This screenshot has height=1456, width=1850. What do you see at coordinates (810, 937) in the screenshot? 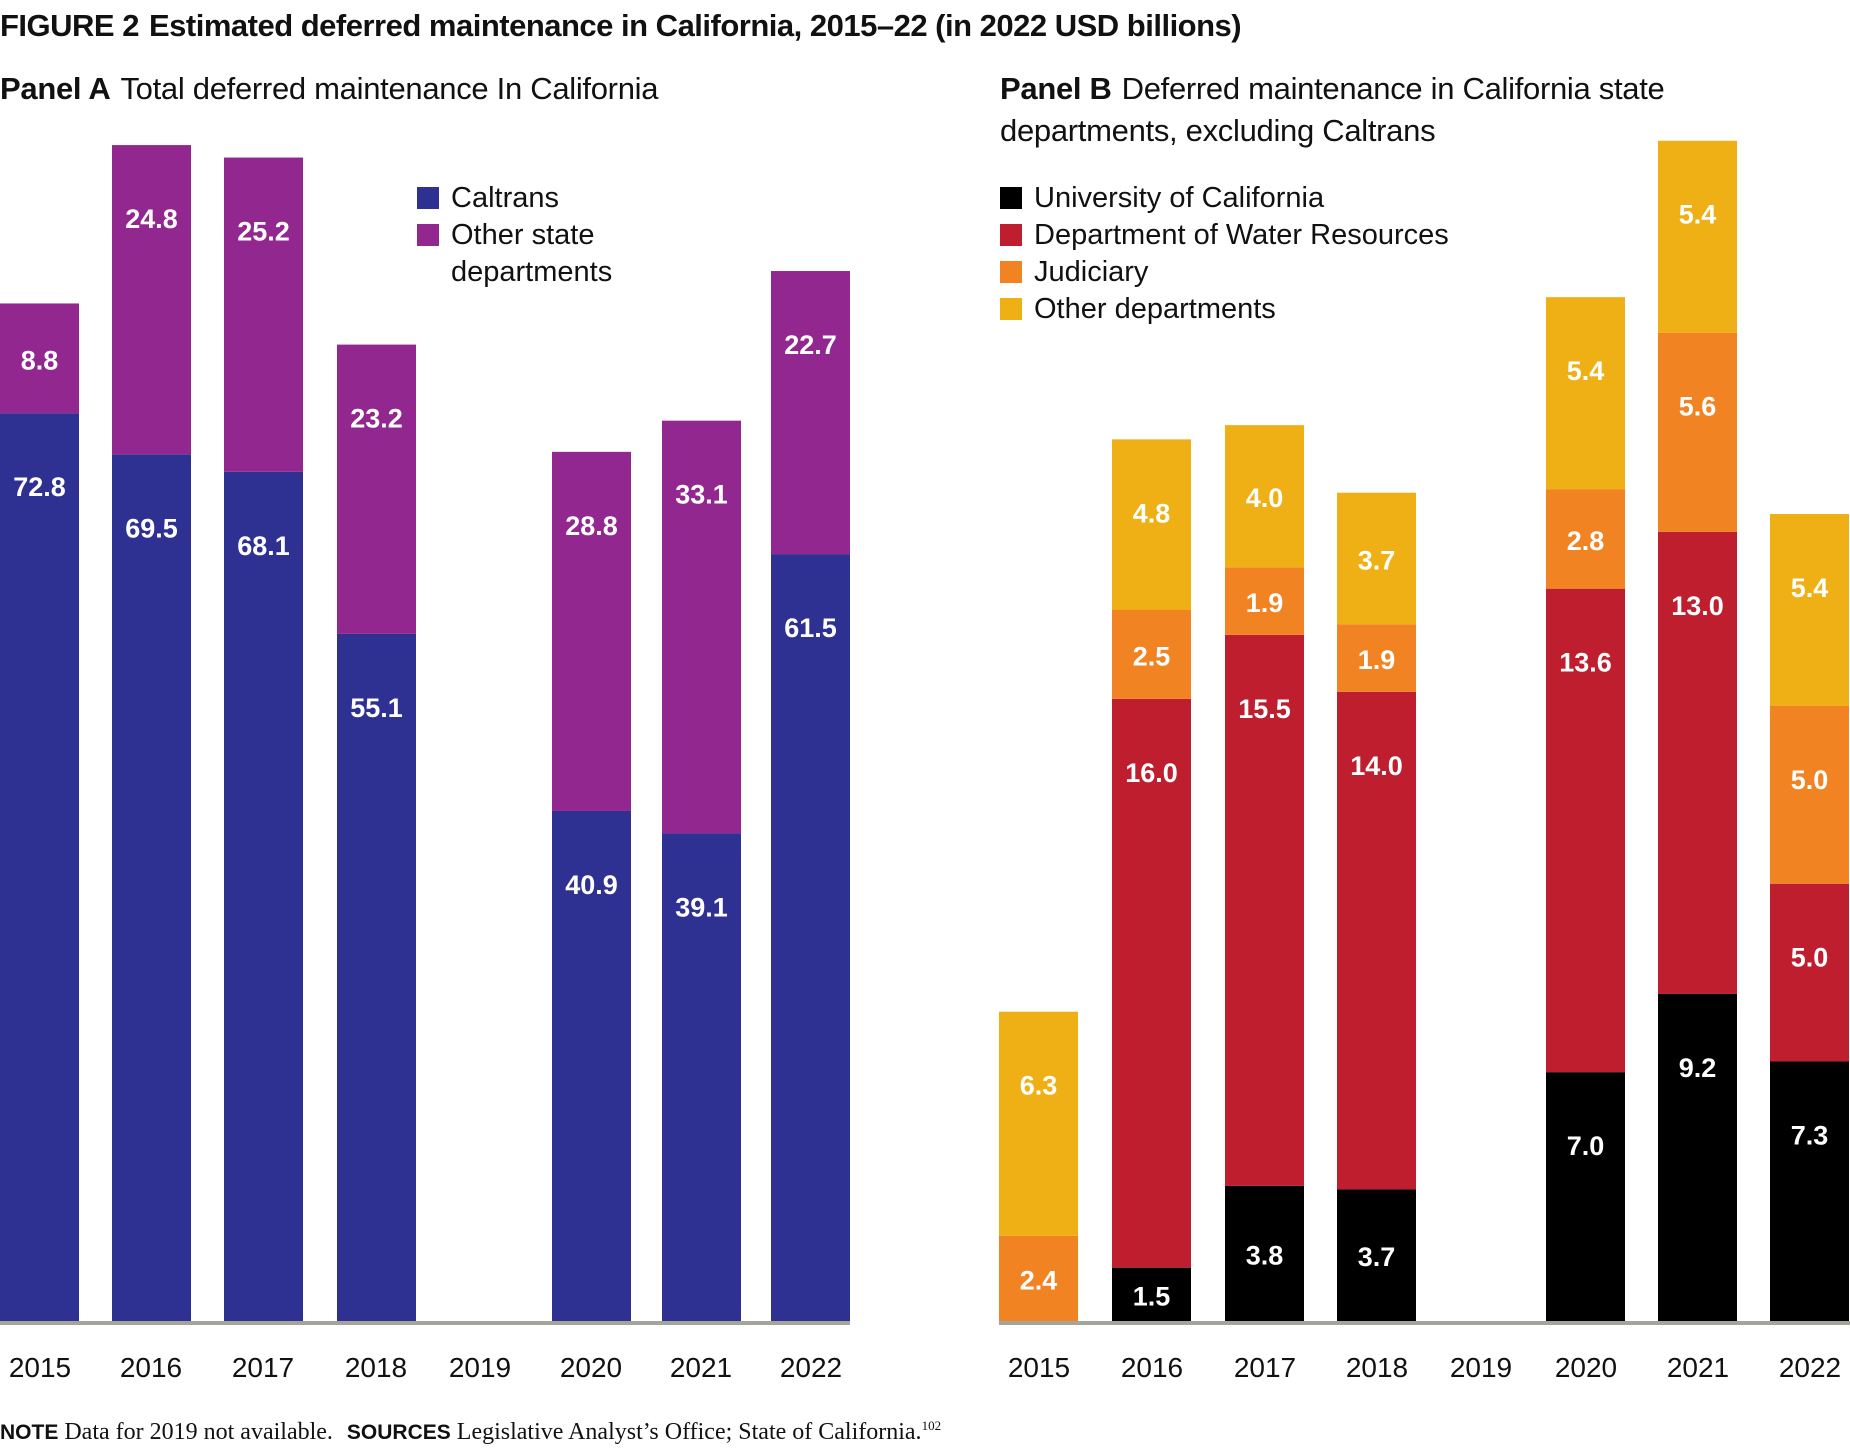
I see `panel-a-bar-2022-caltrans` at bounding box center [810, 937].